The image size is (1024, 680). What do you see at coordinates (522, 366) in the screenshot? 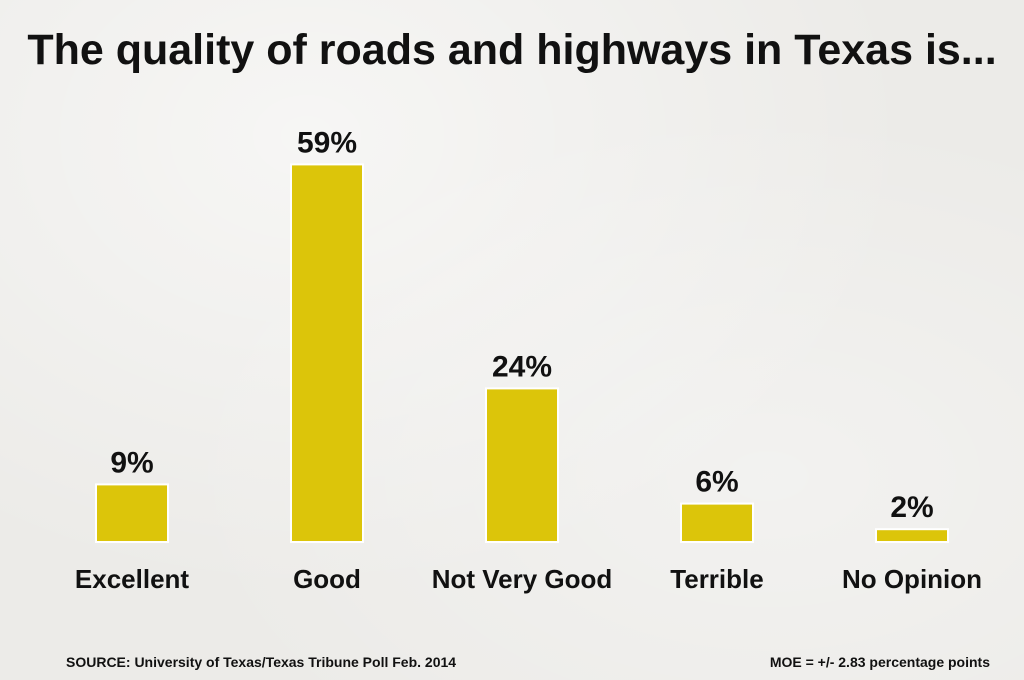
I see `value-label-not-very-good: 24%` at bounding box center [522, 366].